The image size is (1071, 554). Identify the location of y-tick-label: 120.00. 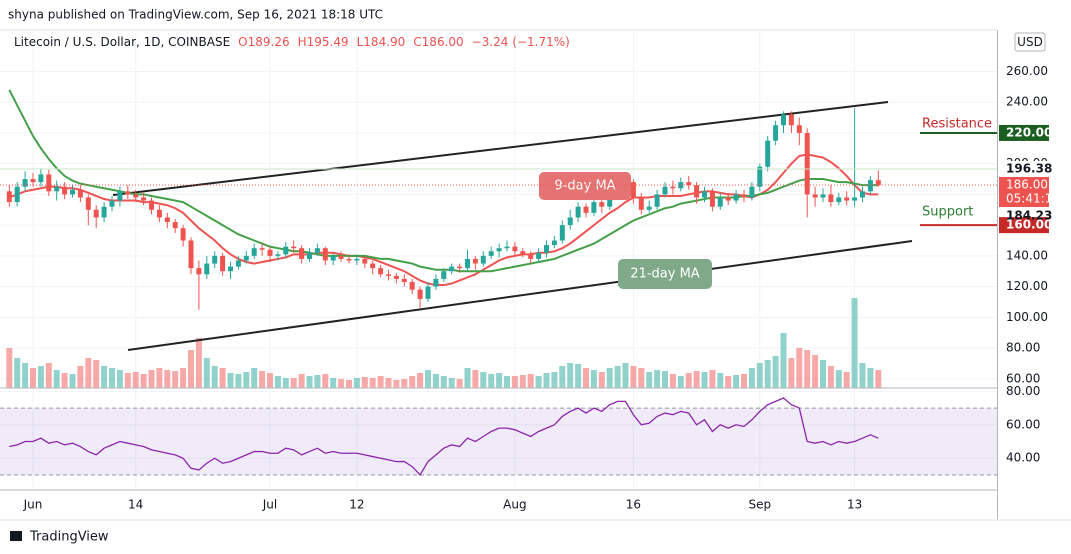
(1027, 286).